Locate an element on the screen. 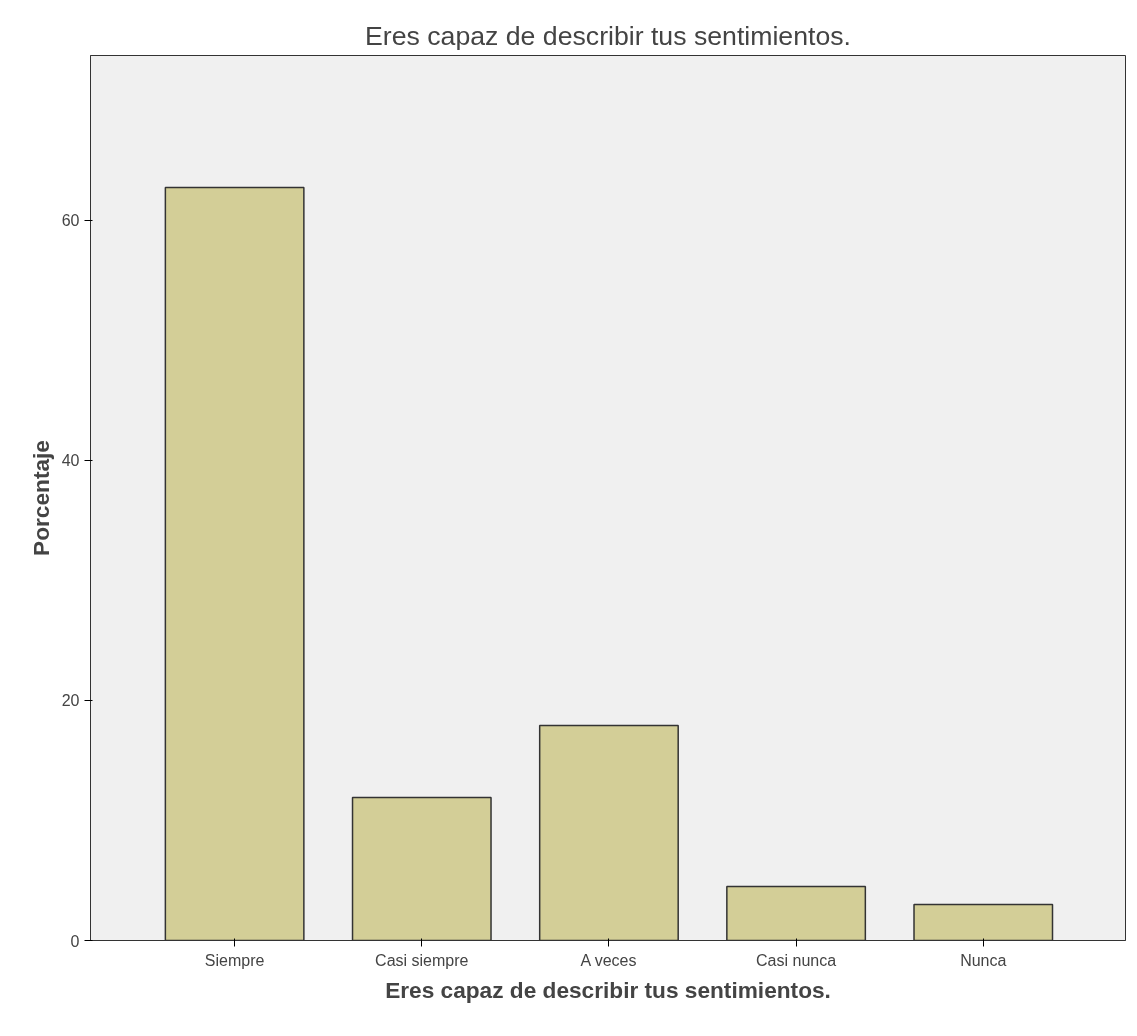 Image resolution: width=1137 pixels, height=1036 pixels. y-tick-label: 40 is located at coordinates (70, 461).